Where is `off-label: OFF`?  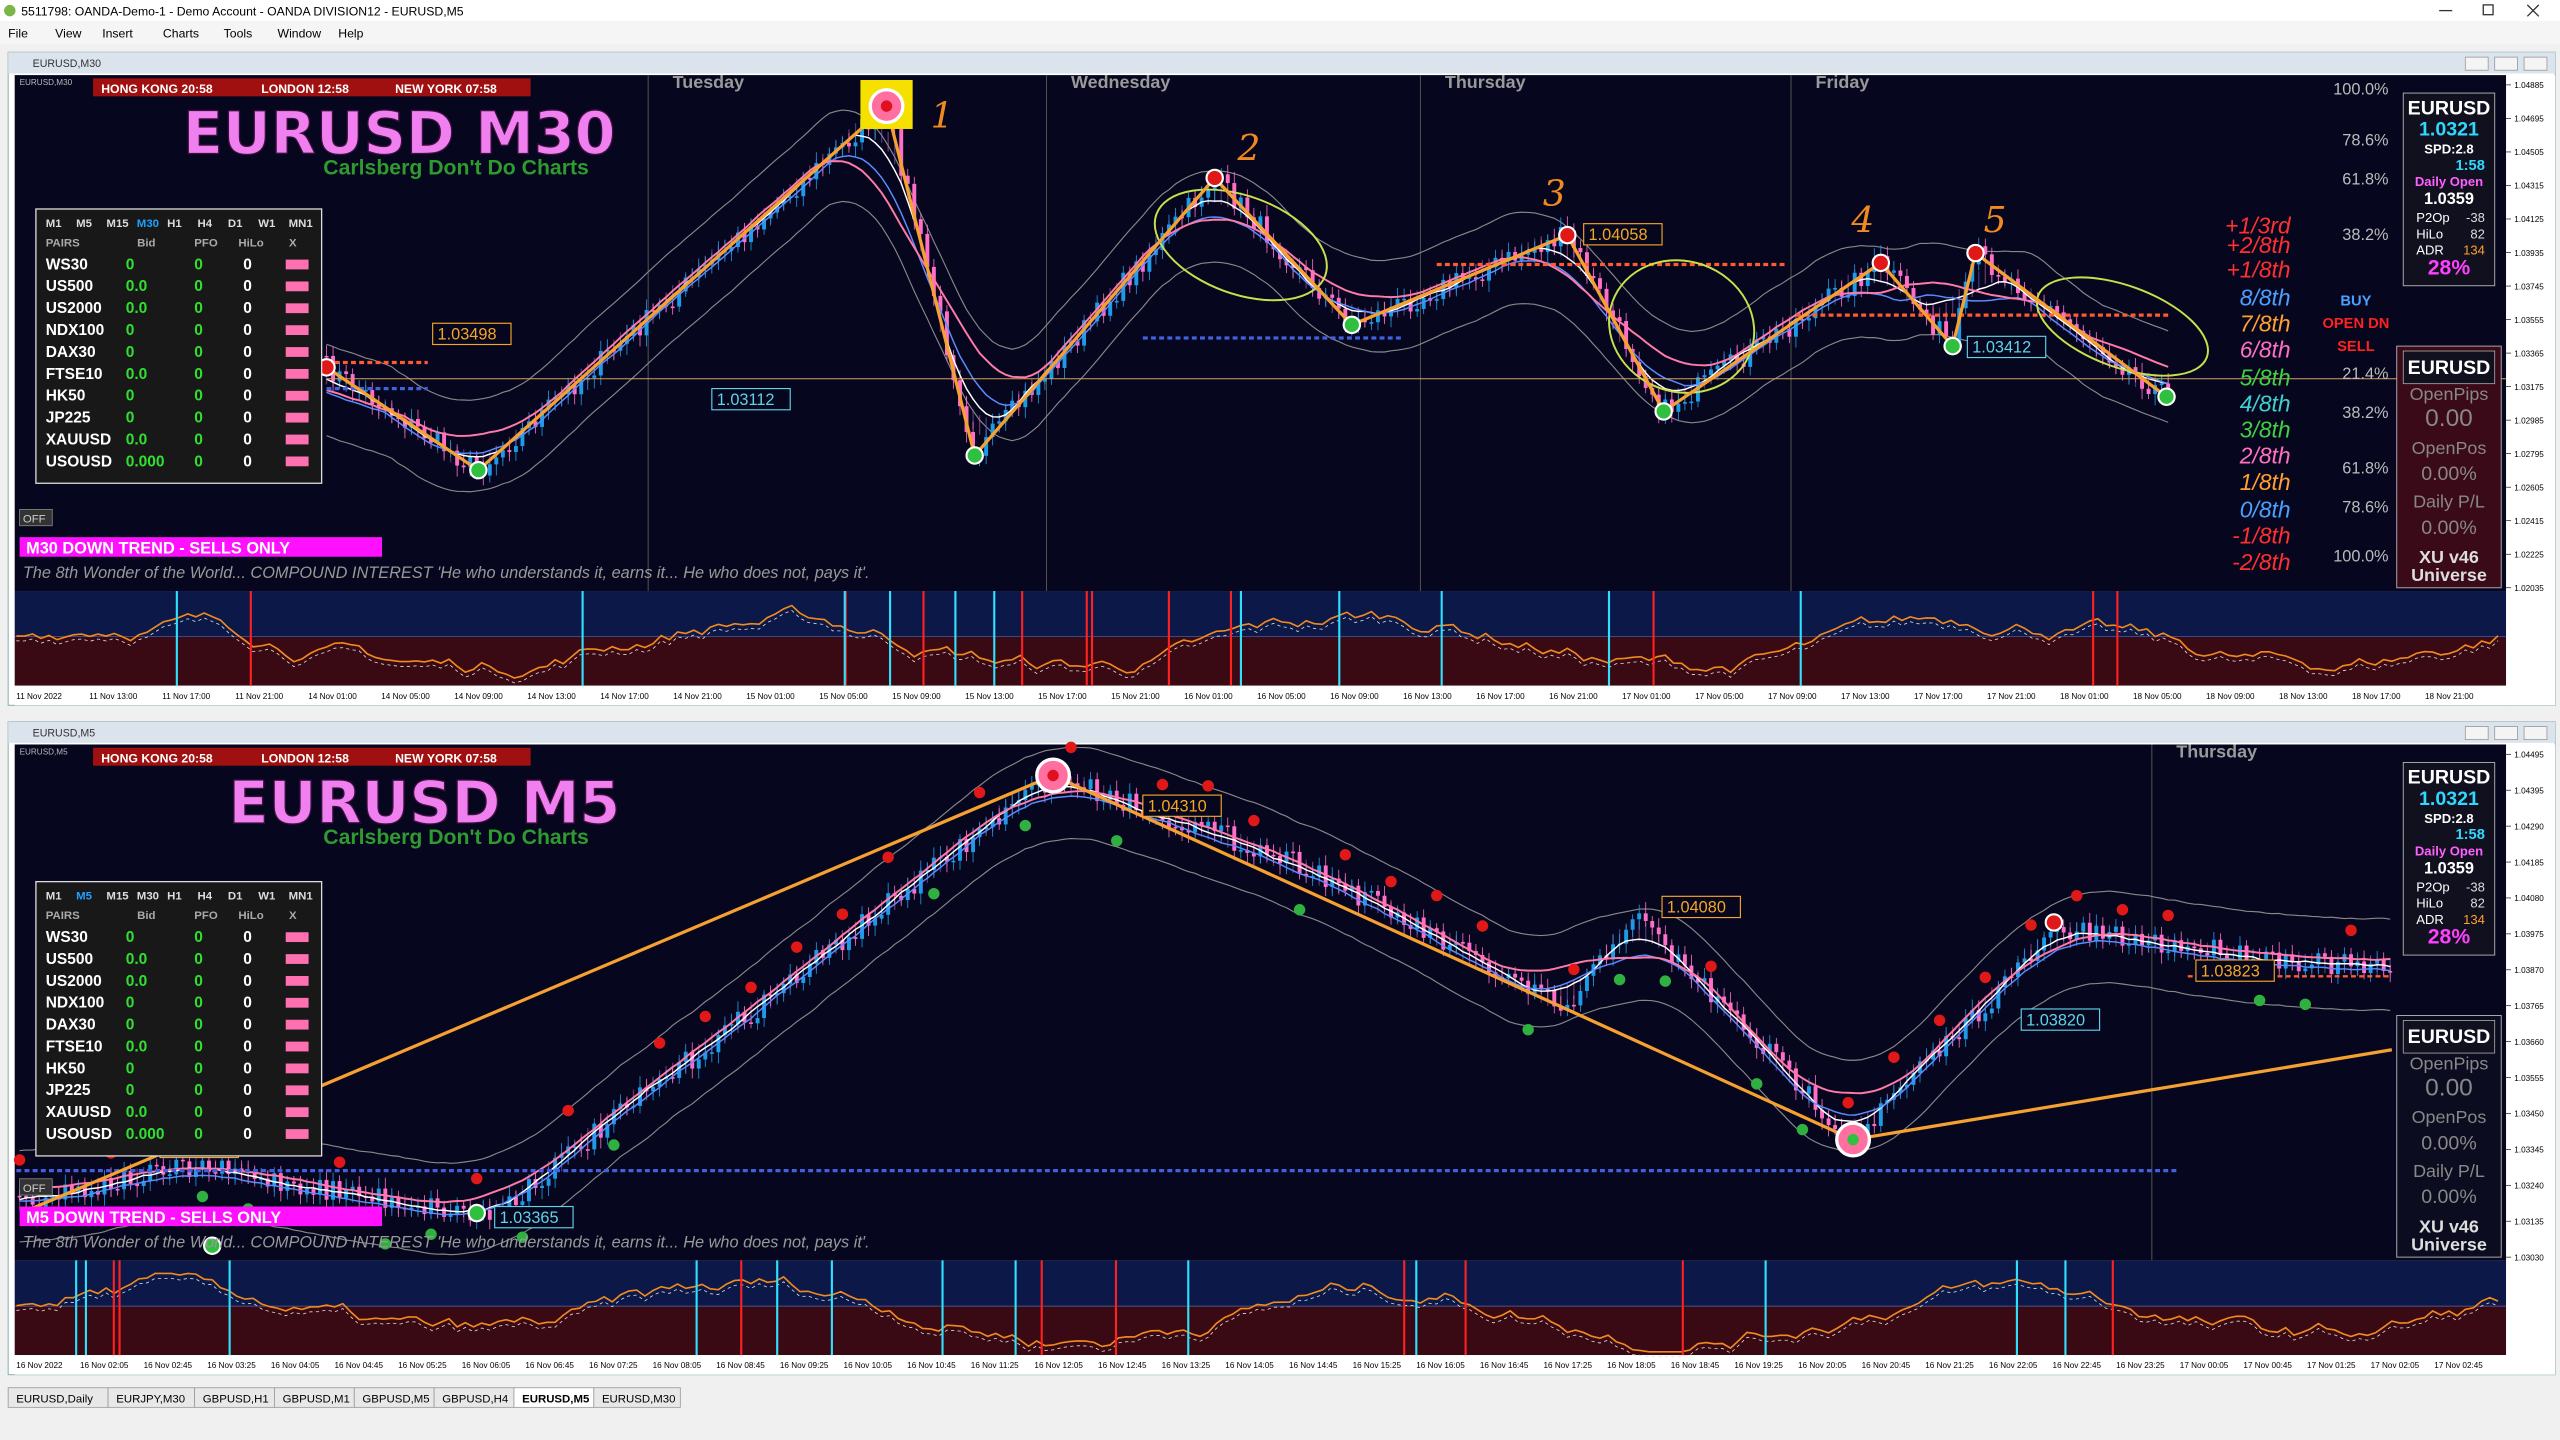 off-label: OFF is located at coordinates (34, 1189).